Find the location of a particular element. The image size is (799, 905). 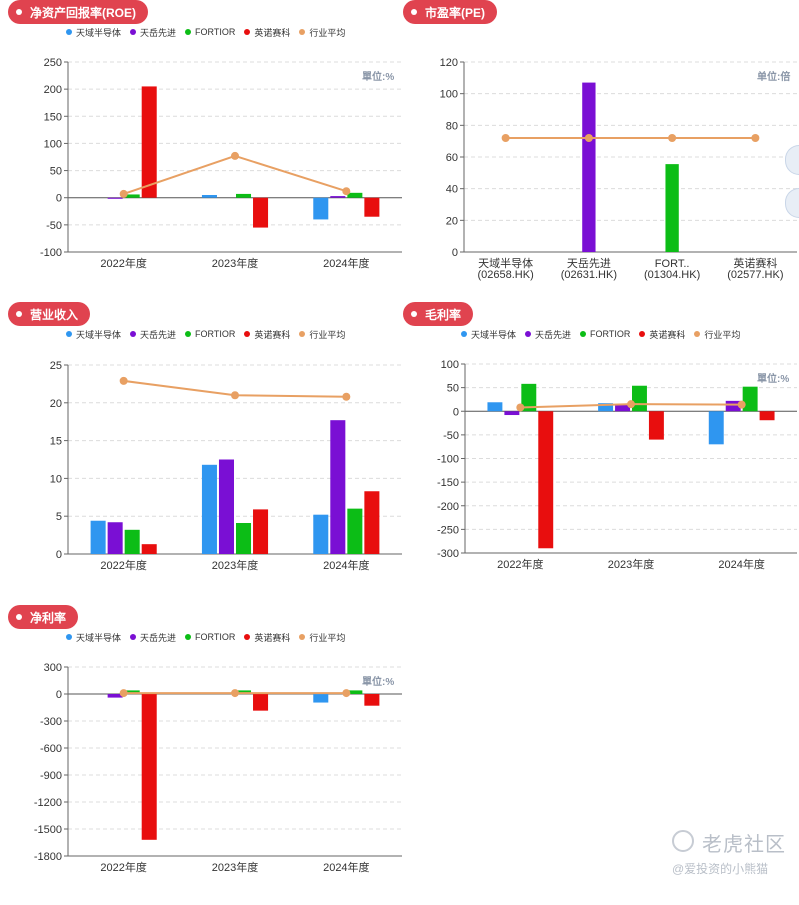

y-tick-label: 120 is located at coordinates (449, 63).